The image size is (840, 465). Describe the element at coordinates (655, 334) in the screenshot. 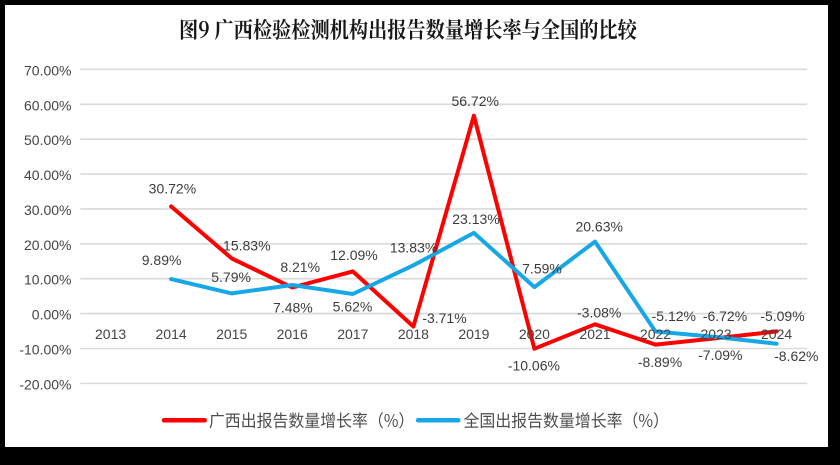

I see `svg-text: 2022` at that location.